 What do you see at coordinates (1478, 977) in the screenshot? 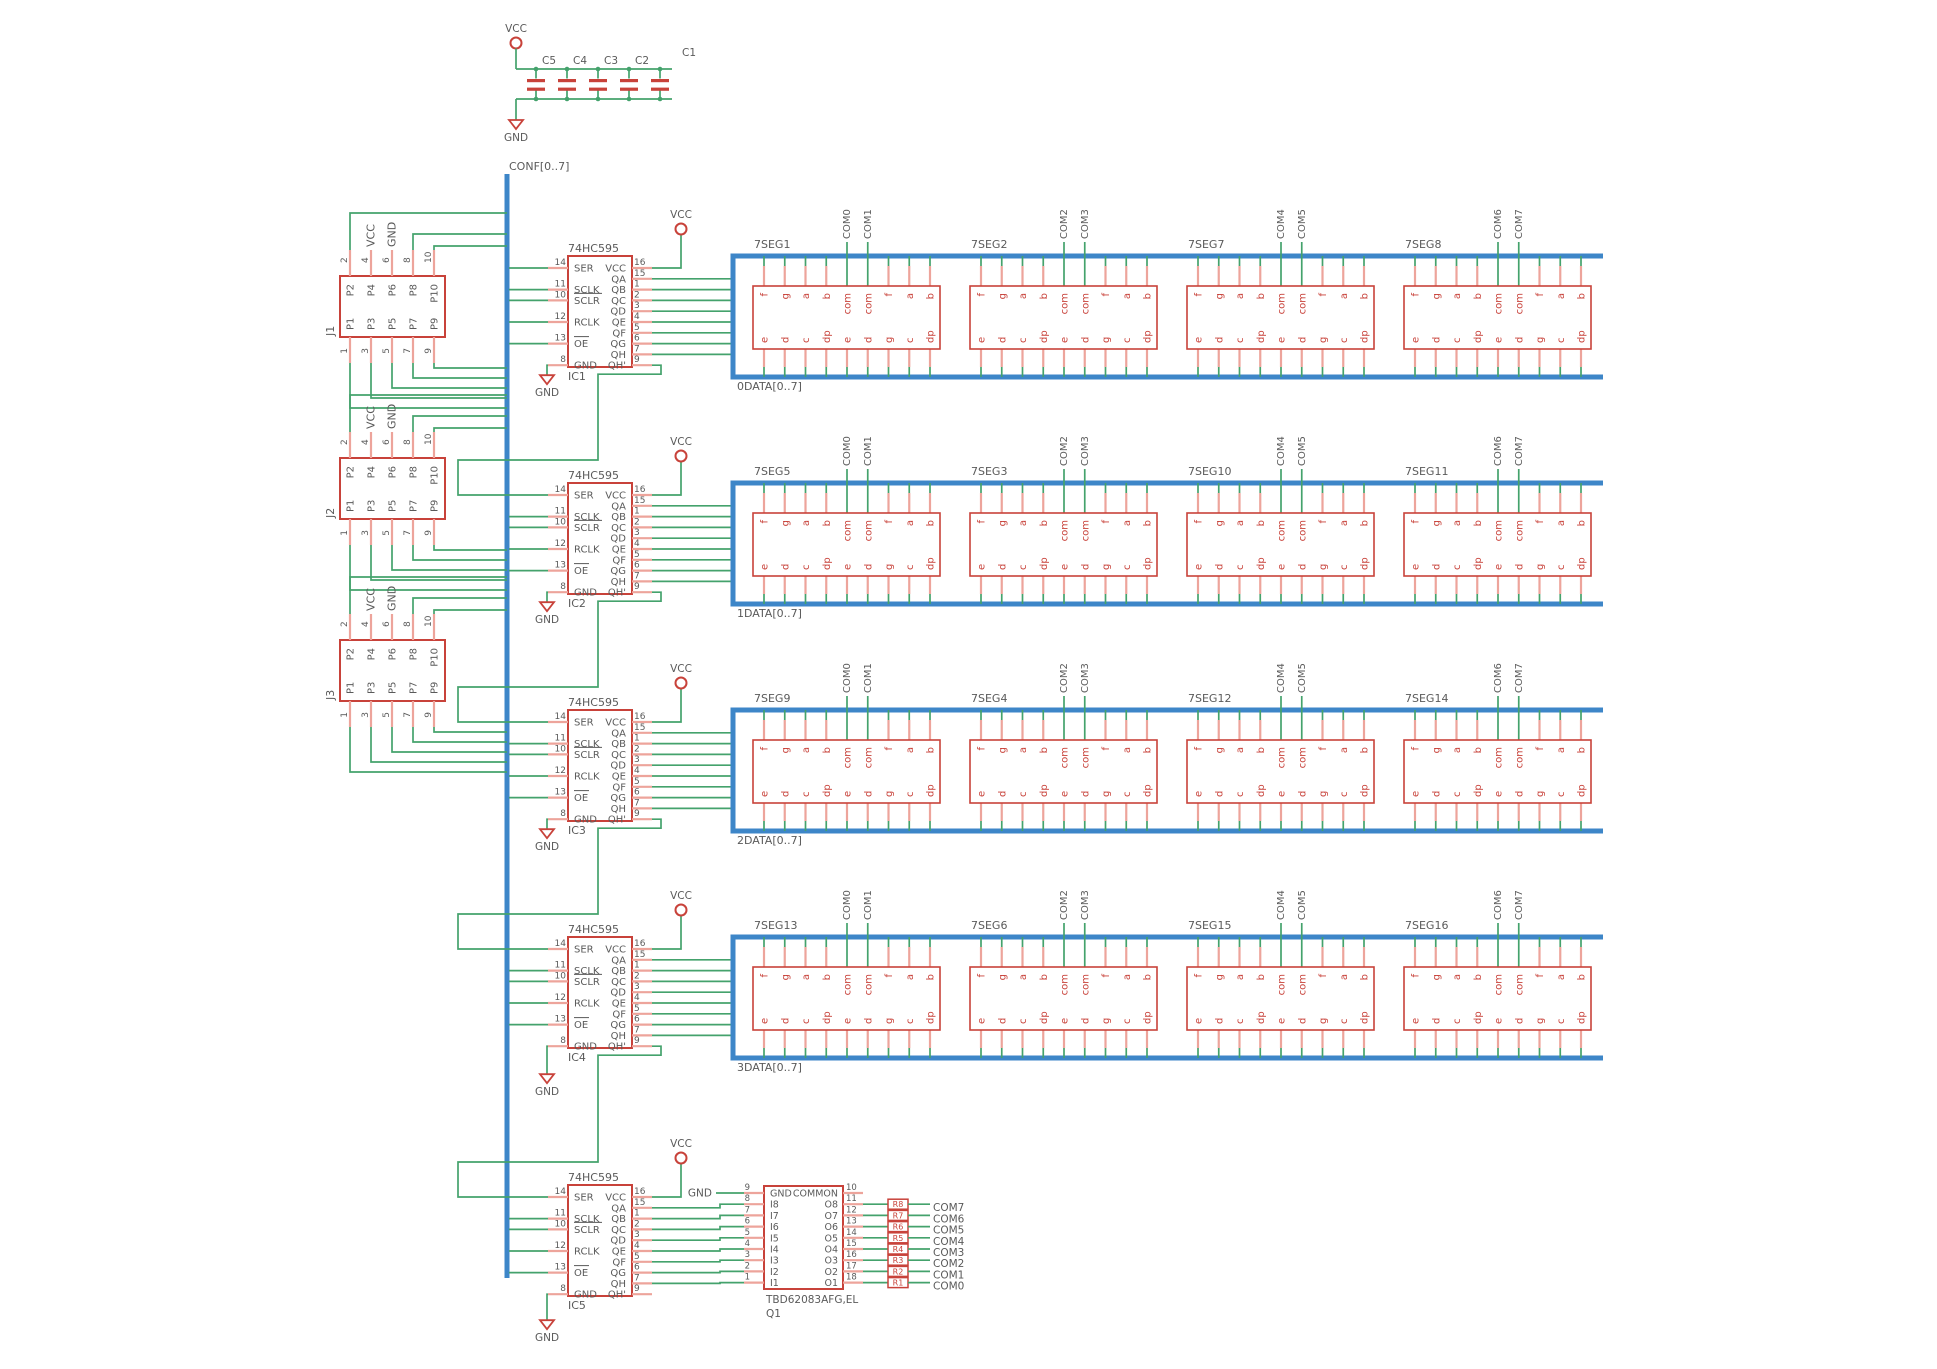
I see `pin-name: b` at bounding box center [1478, 977].